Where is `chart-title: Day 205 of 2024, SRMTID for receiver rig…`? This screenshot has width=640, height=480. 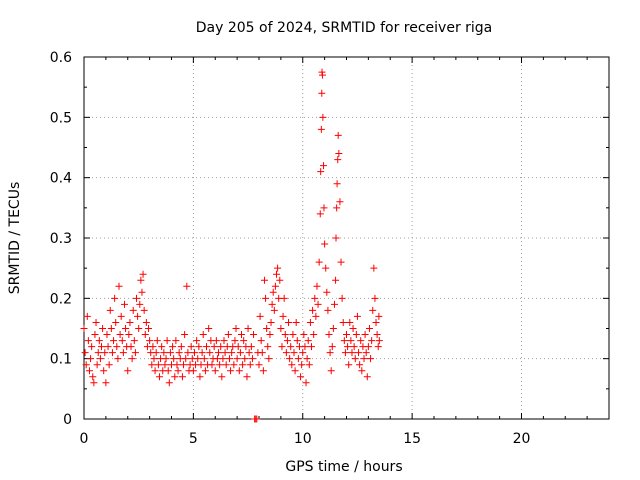 chart-title: Day 205 of 2024, SRMTID for receiver rig… is located at coordinates (344, 28).